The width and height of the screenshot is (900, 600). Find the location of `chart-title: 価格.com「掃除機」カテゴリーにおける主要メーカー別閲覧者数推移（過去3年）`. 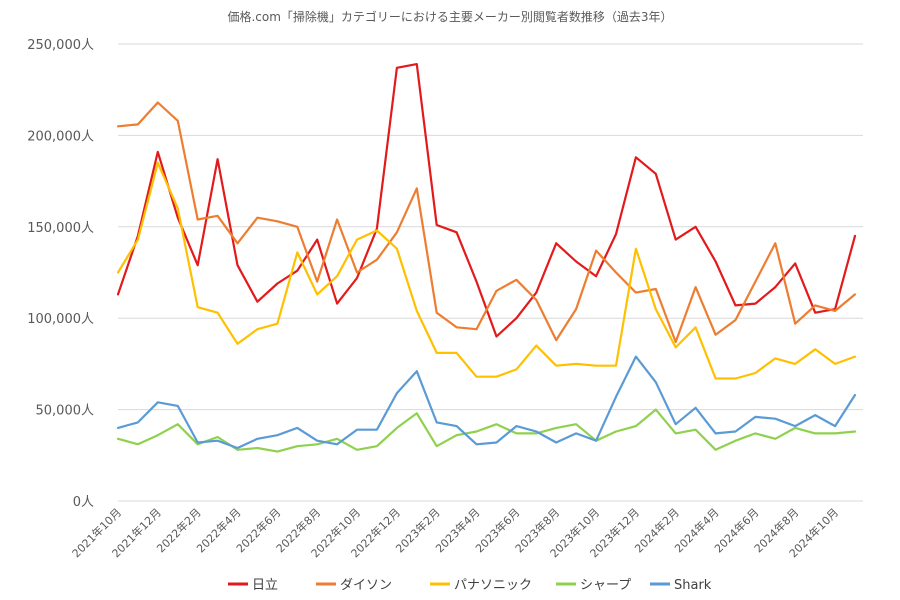

chart-title: 価格.com「掃除機」カテゴリーにおける主要メーカー別閲覧者数推移（過去3年） is located at coordinates (450, 17).